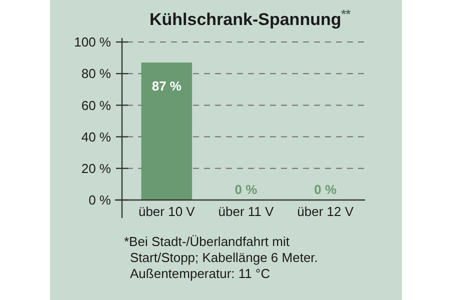 The width and height of the screenshot is (450, 300). What do you see at coordinates (100, 200) in the screenshot?
I see `y-tick-label: 0 %` at bounding box center [100, 200].